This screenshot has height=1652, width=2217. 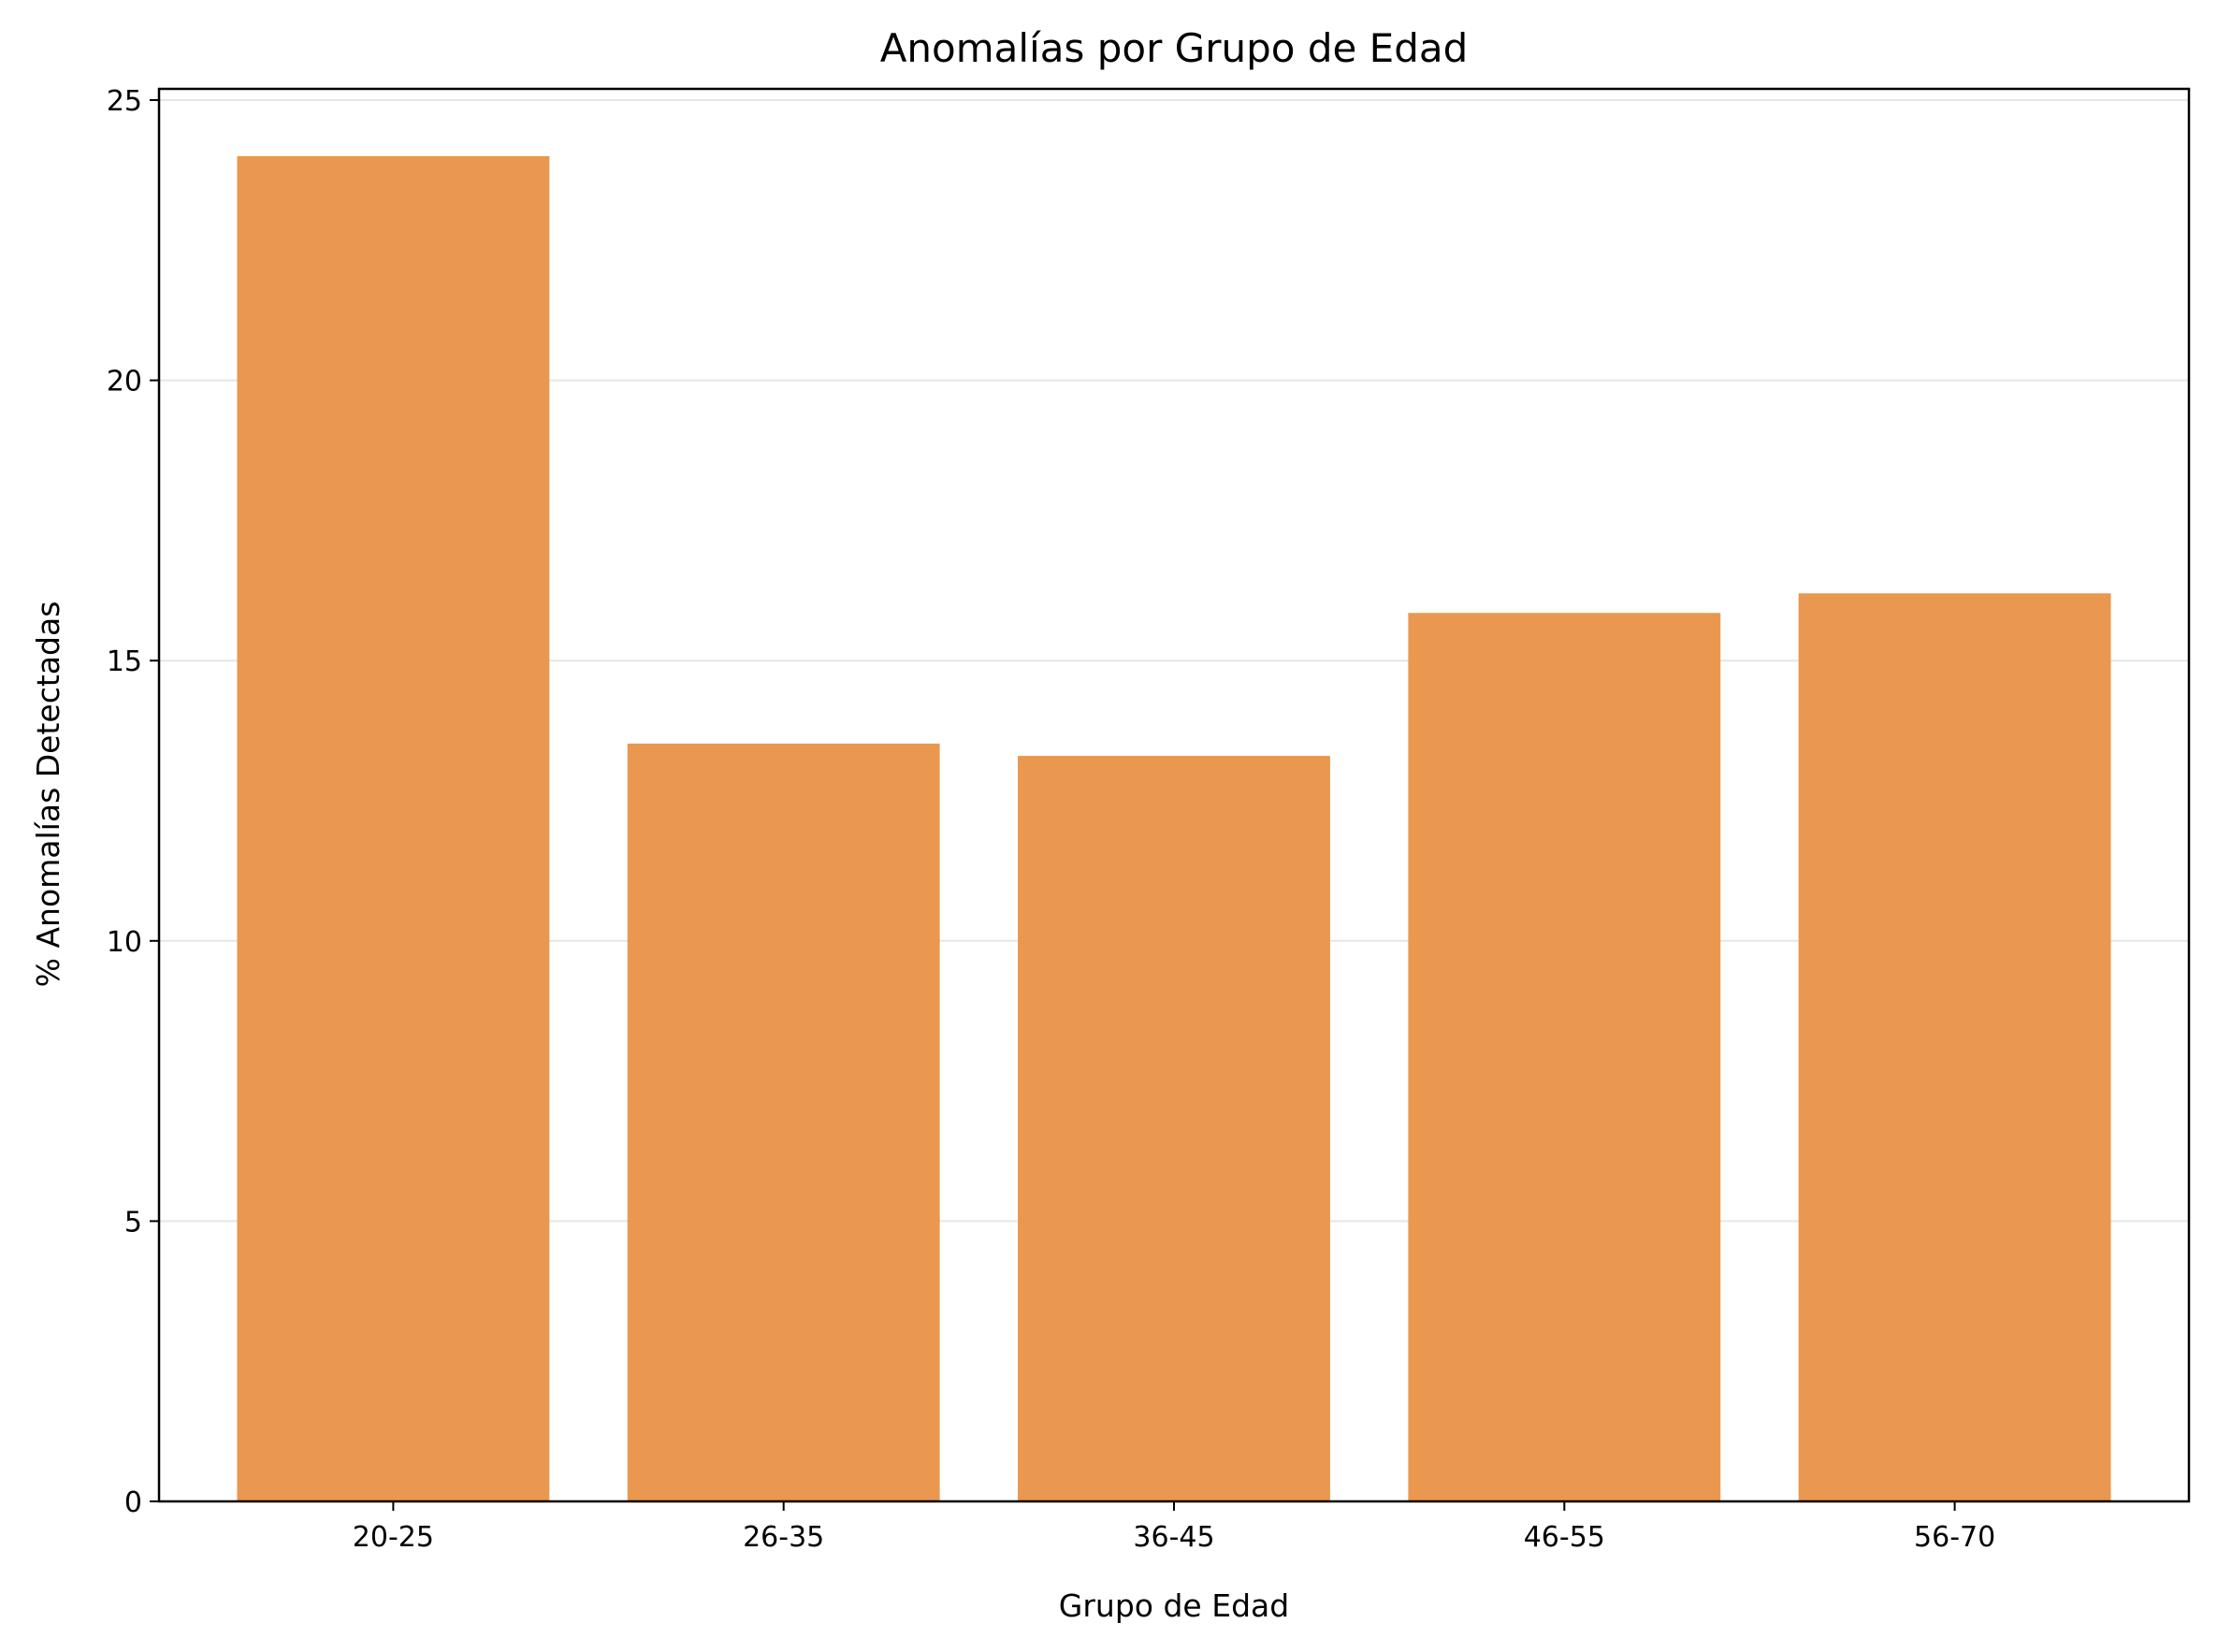 I want to click on y-tick-label: 0, so click(x=133, y=1502).